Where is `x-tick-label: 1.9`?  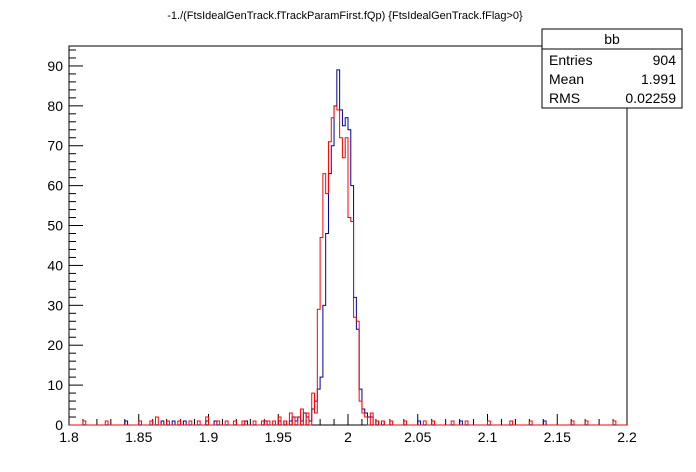
x-tick-label: 1.9 is located at coordinates (209, 437).